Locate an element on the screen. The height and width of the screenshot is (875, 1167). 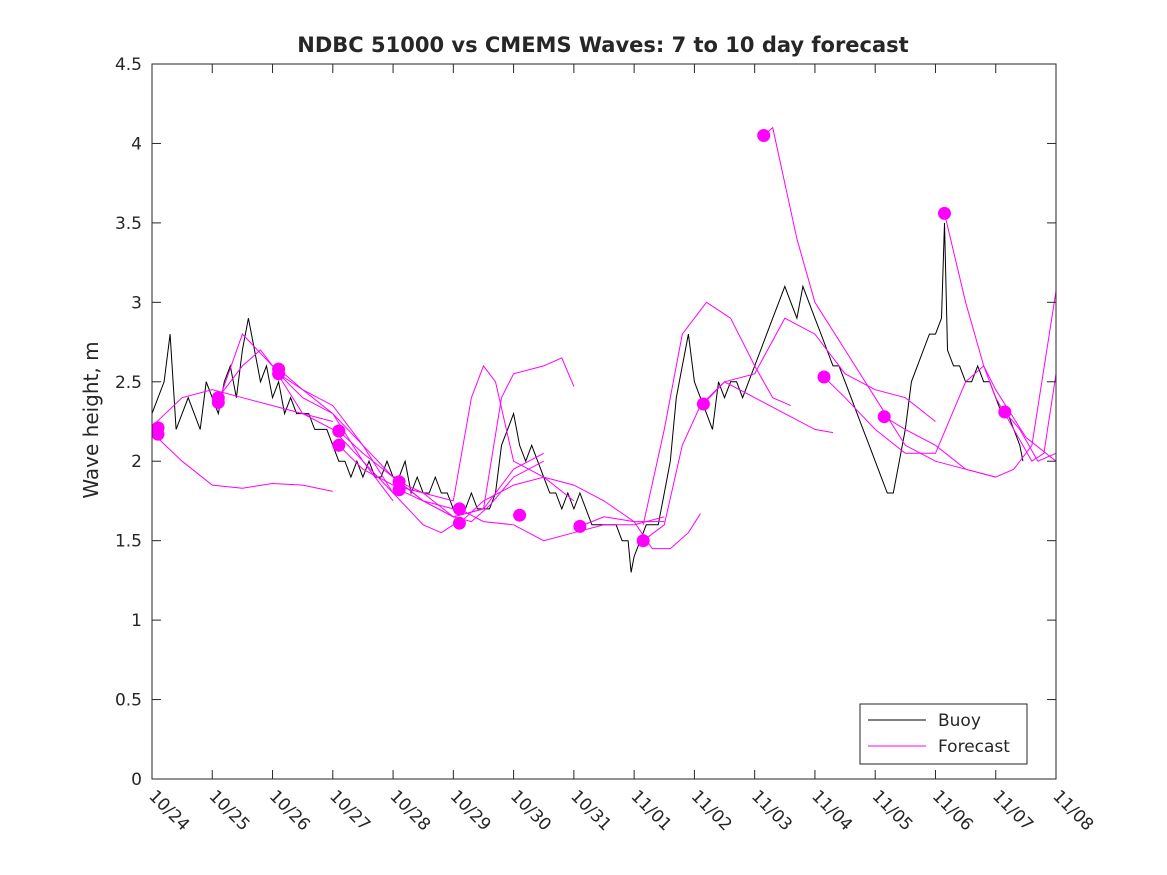
y-tick-label-8: 4 is located at coordinates (136, 144).